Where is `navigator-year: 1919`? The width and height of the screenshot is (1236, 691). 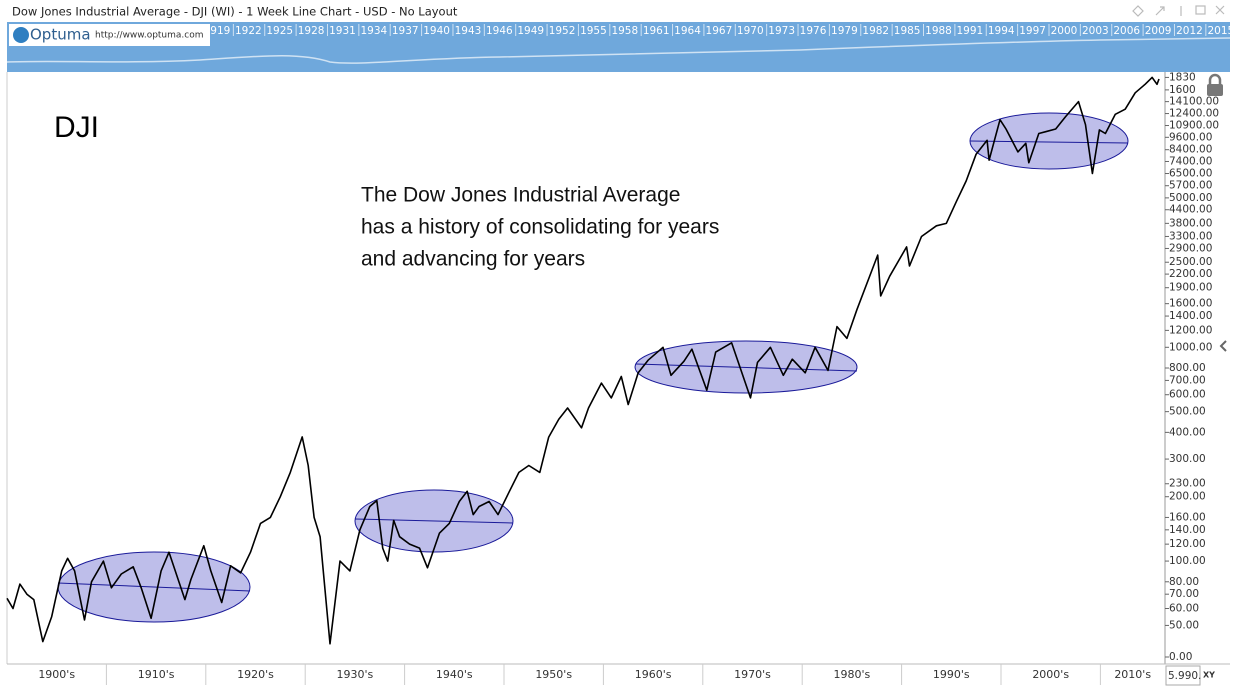 navigator-year: 1919 is located at coordinates (217, 31).